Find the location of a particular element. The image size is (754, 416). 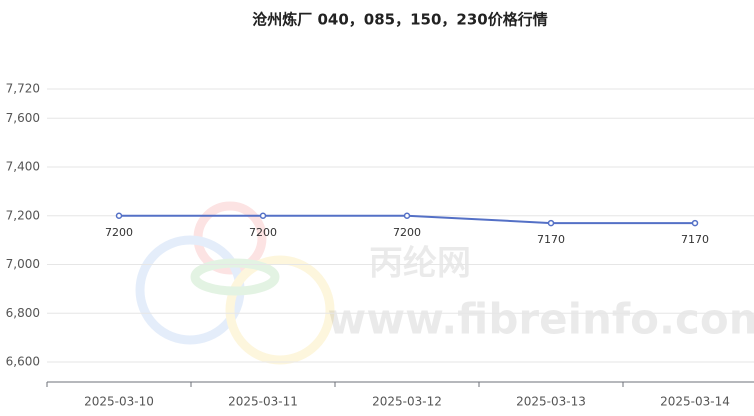

x-tick-label: 2025-03-13 is located at coordinates (551, 402).